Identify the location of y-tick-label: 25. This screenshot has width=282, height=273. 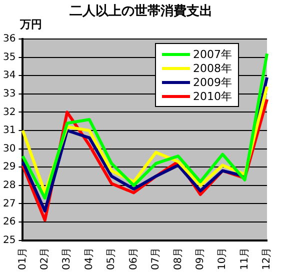
(9, 240).